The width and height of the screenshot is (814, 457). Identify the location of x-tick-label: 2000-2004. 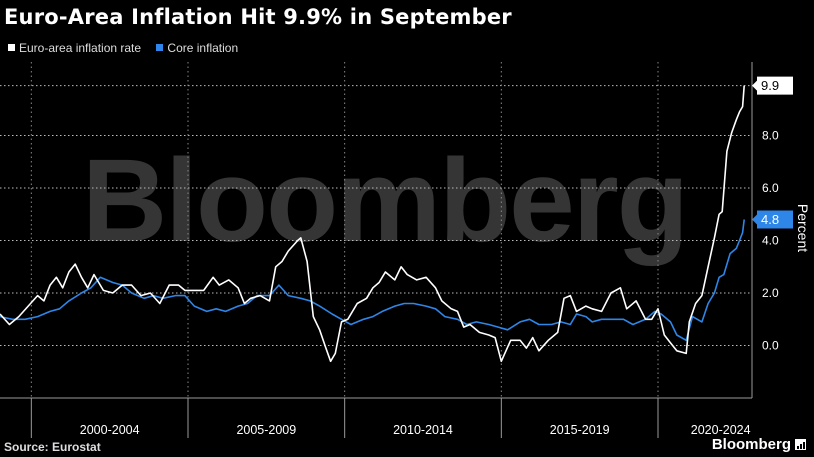
(110, 430).